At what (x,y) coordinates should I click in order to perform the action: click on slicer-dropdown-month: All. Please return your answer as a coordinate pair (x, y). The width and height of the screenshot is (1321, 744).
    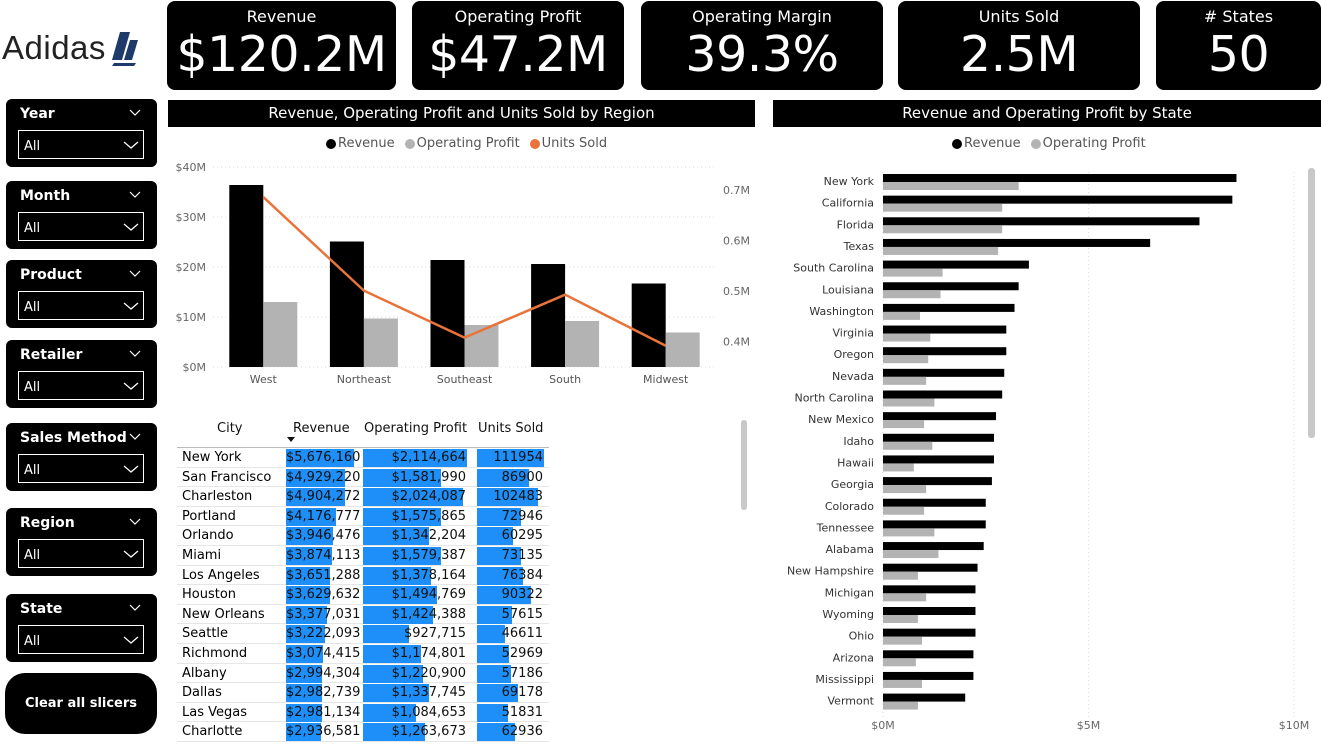
    Looking at the image, I should click on (81, 226).